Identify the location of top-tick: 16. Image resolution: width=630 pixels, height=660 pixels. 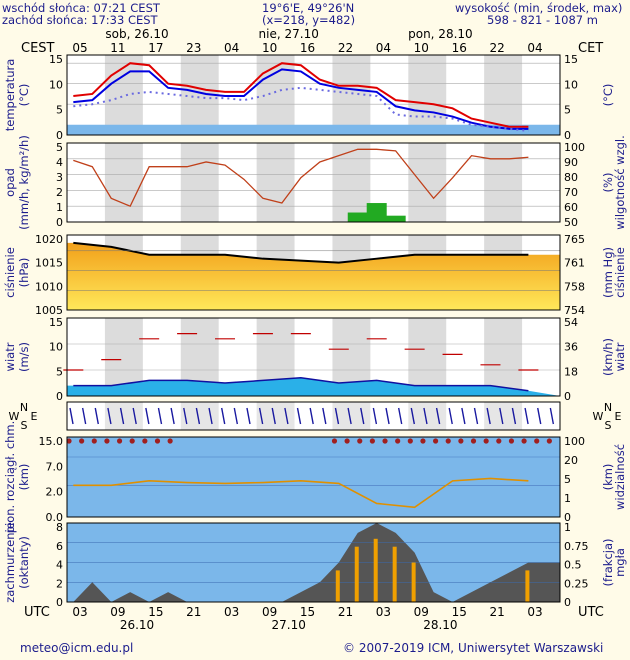
(459, 48).